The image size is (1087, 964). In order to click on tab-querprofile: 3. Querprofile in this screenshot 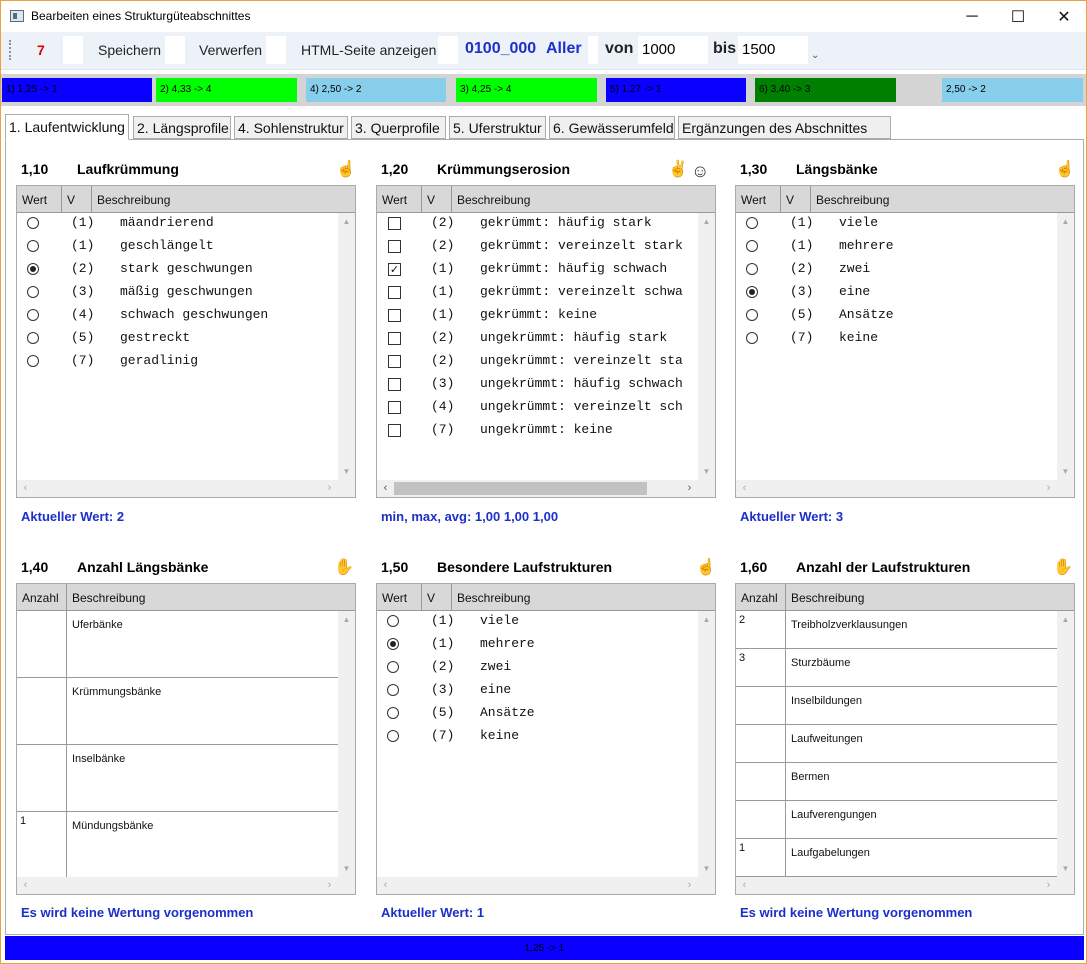, I will do `click(398, 127)`.